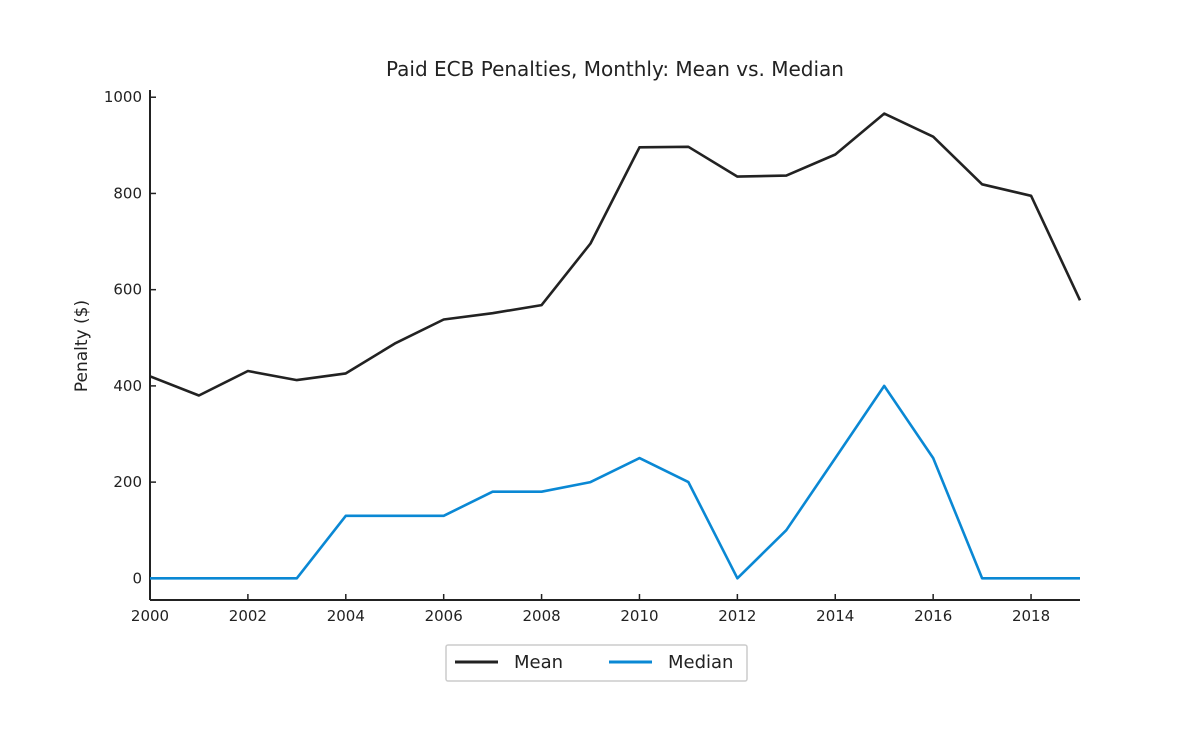 This screenshot has width=1200, height=750. Describe the element at coordinates (541, 616) in the screenshot. I see `x-tick-label: 2008` at that location.